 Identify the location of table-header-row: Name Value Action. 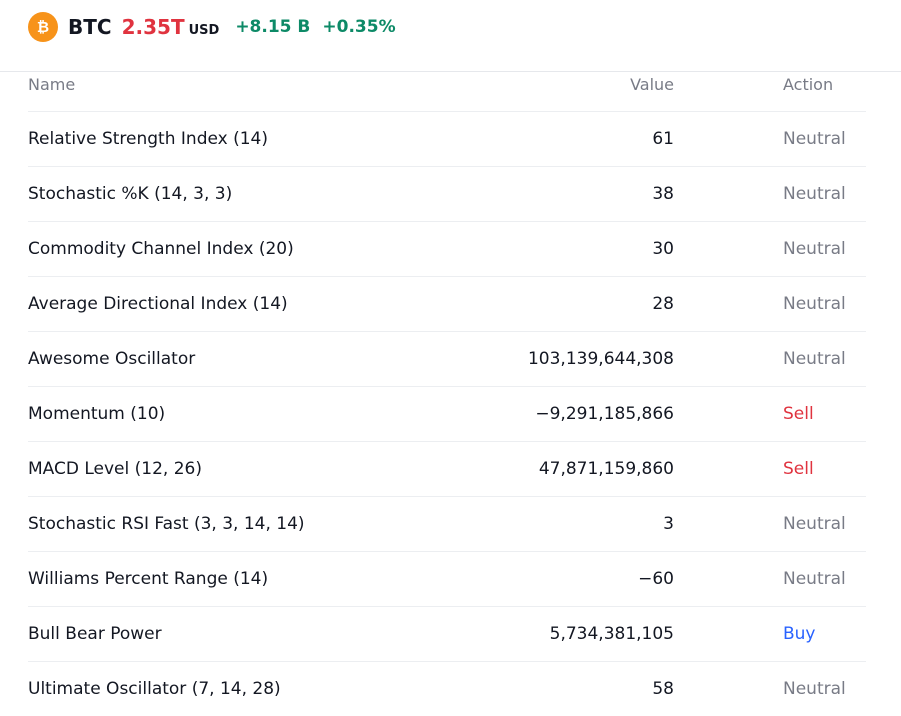
(447, 85).